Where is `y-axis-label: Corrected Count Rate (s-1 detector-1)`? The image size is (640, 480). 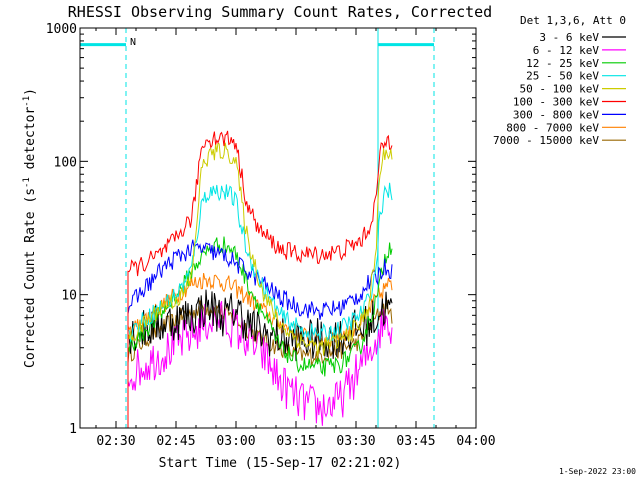
y-axis-label: Corrected Count Rate (s-1 detector-1) is located at coordinates (30, 228).